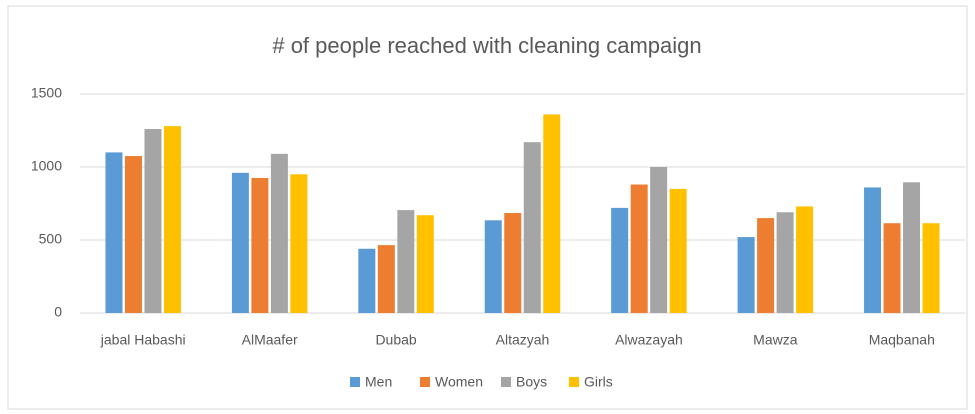 The width and height of the screenshot is (975, 414). Describe the element at coordinates (598, 382) in the screenshot. I see `legend-label: Girls` at that location.